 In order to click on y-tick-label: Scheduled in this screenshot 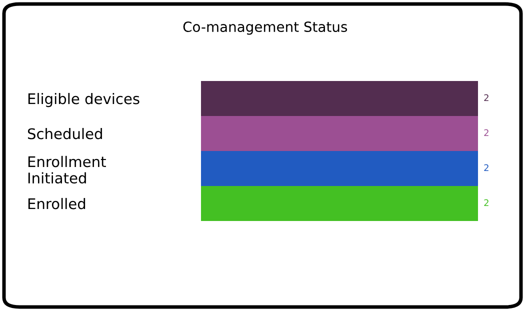, I will do `click(65, 134)`.